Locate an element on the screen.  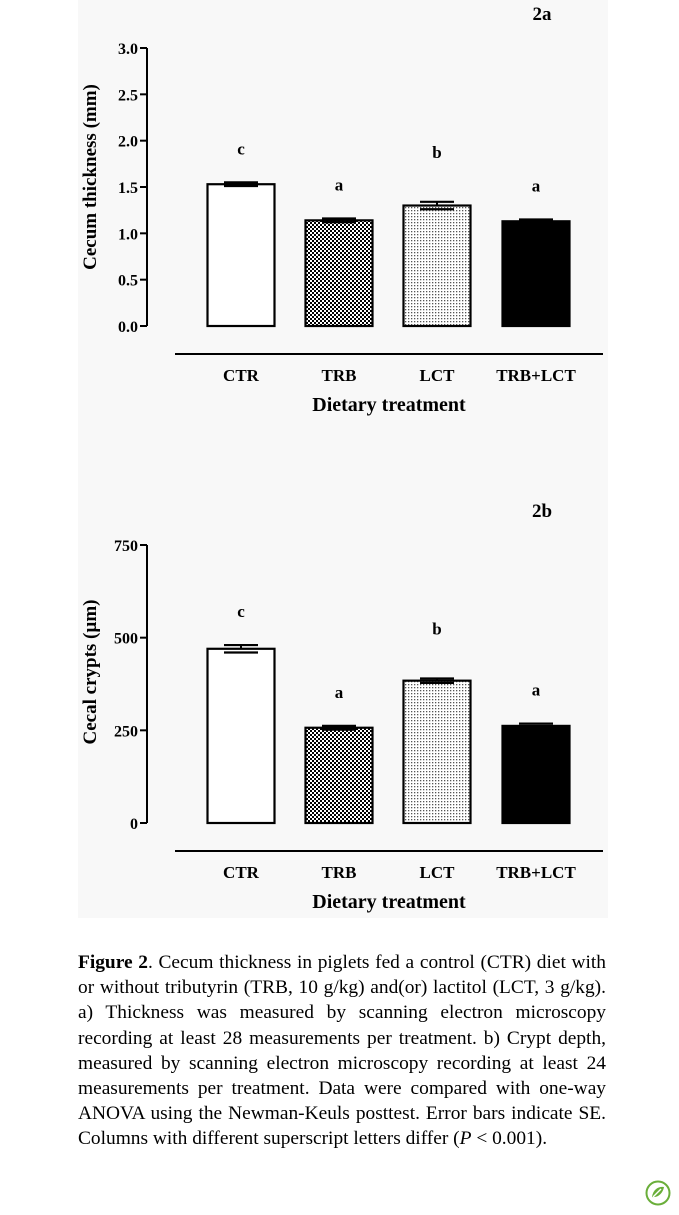
y-axis-label: Cecal crypts (µm) is located at coordinates (90, 672).